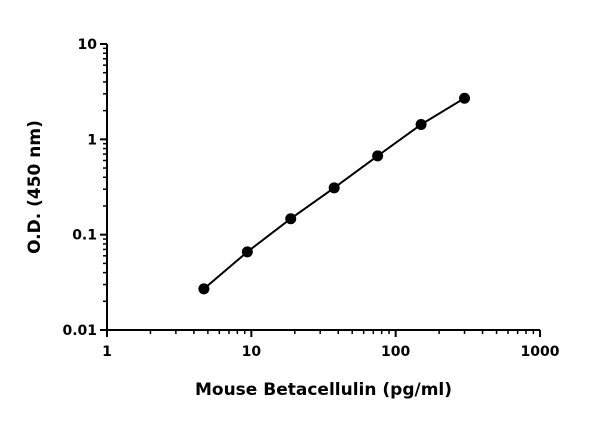 The height and width of the screenshot is (421, 600). What do you see at coordinates (79, 331) in the screenshot?
I see `y-tick-label: 0.01` at bounding box center [79, 331].